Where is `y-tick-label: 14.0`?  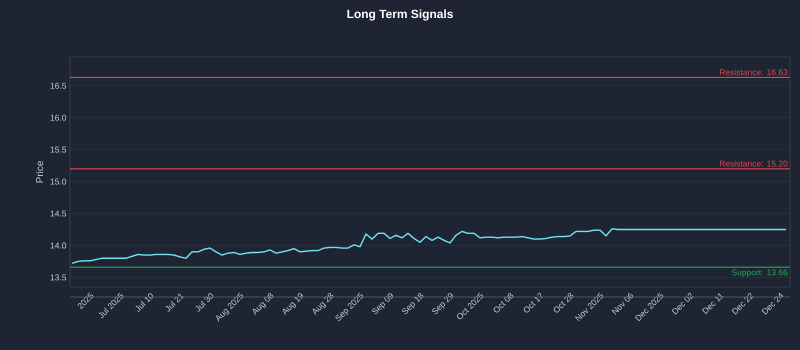 y-tick-label: 14.0 is located at coordinates (58, 245).